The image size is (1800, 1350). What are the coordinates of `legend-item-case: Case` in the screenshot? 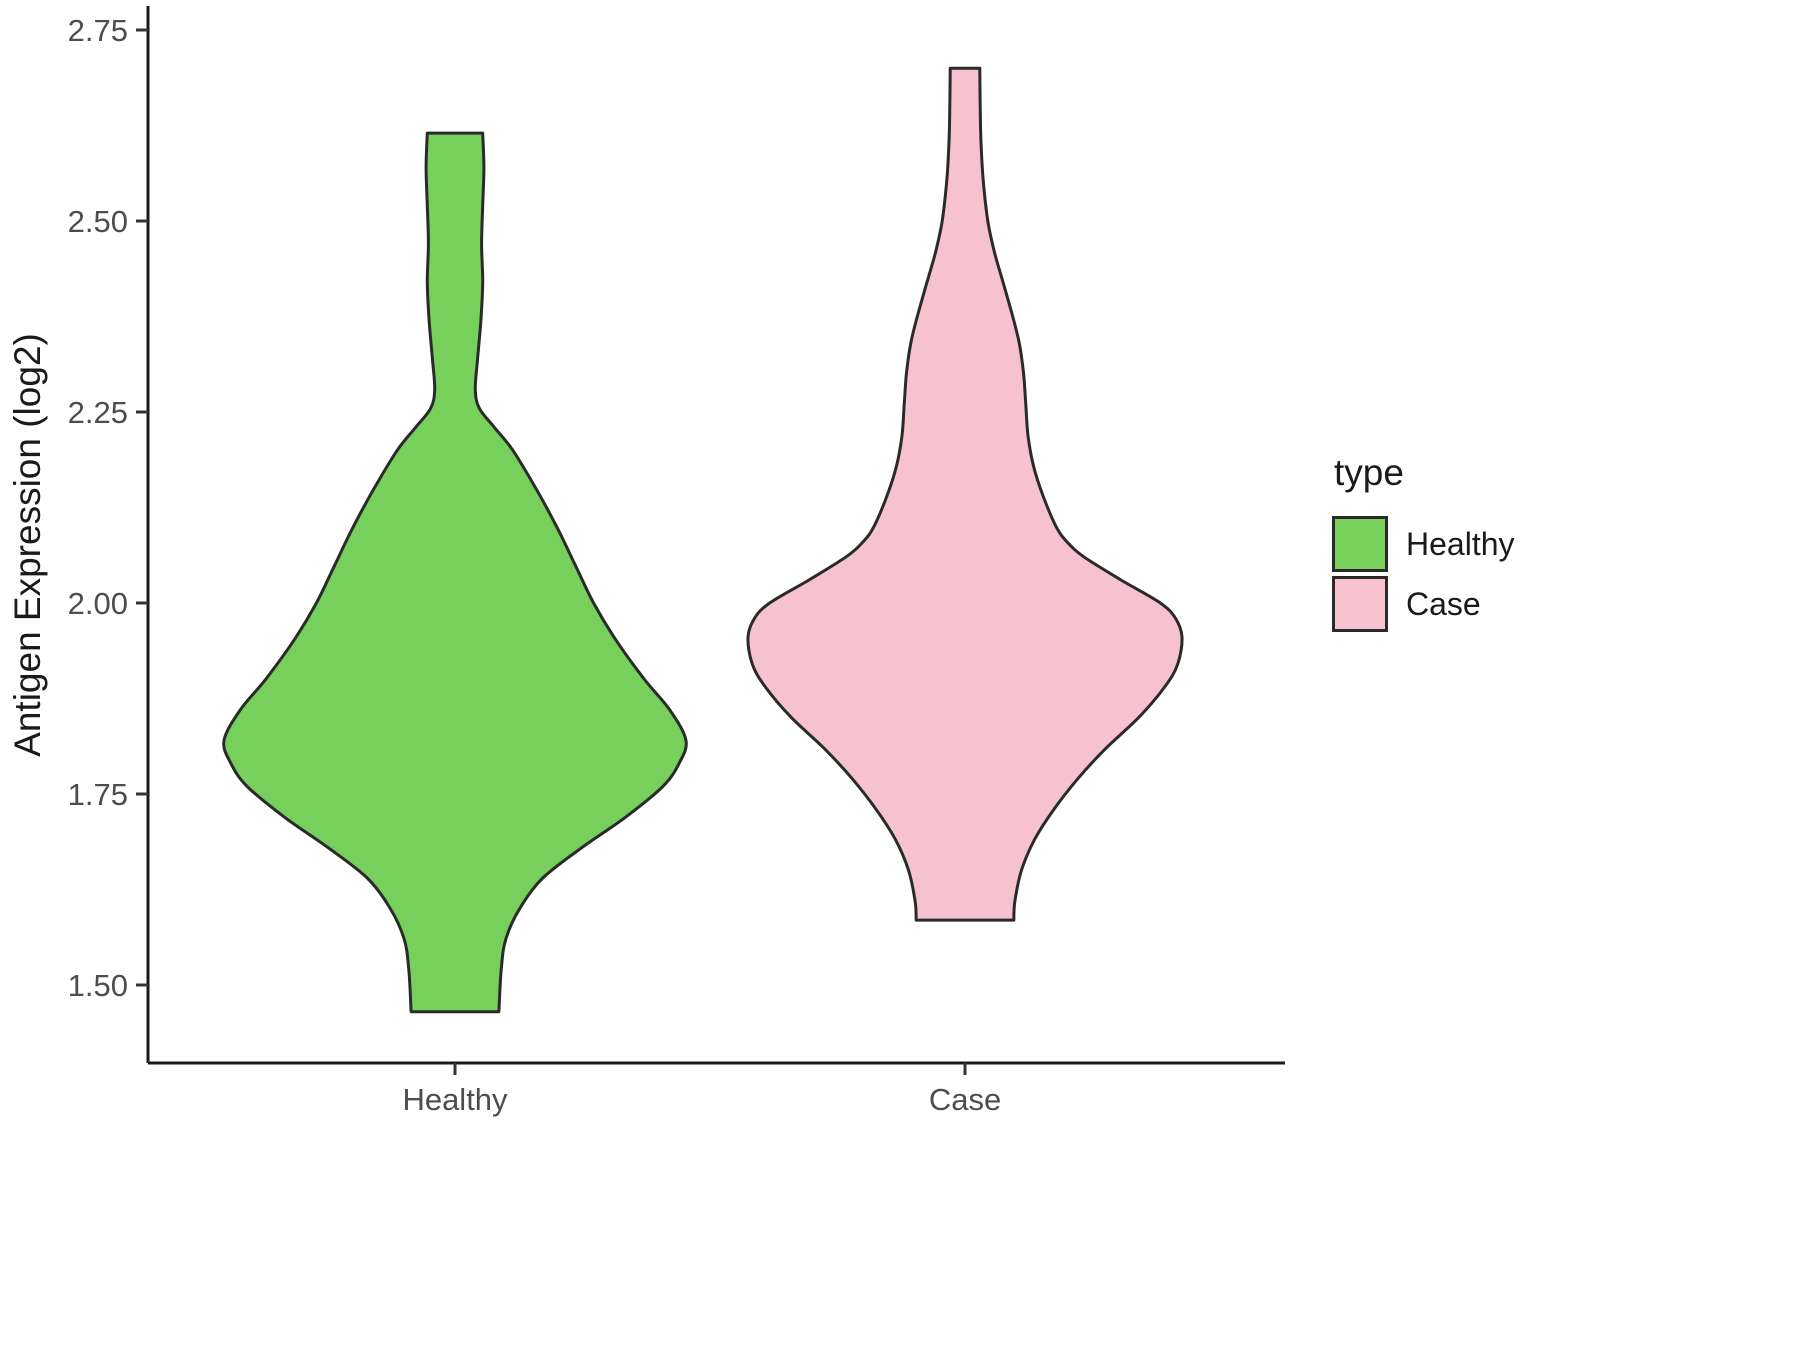 It's located at (1423, 604).